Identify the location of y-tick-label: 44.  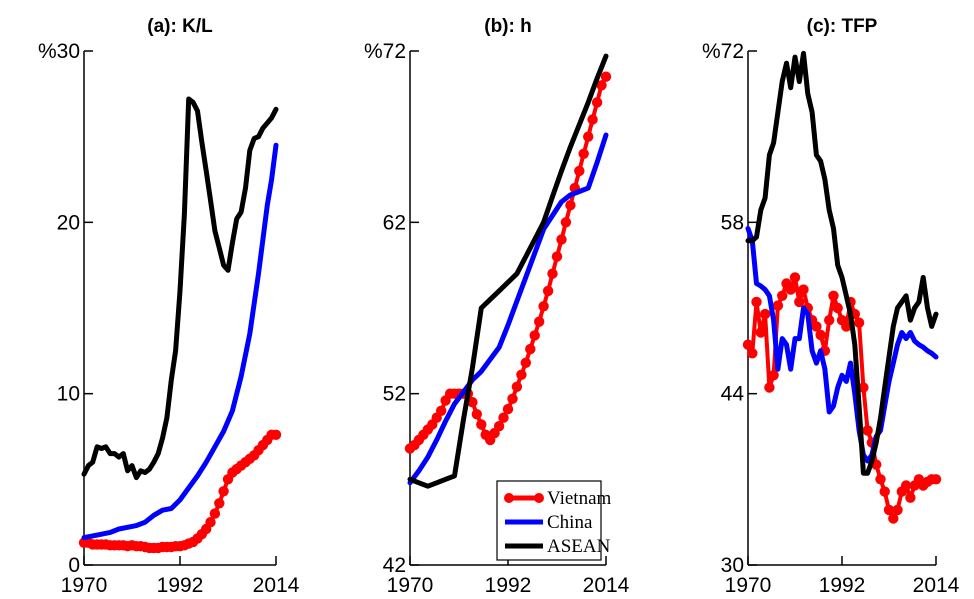
(733, 394).